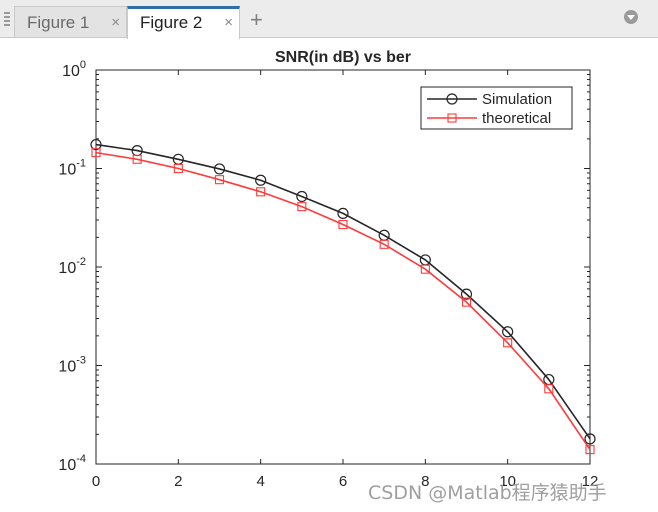  I want to click on x-tick-label: 4, so click(260, 481).